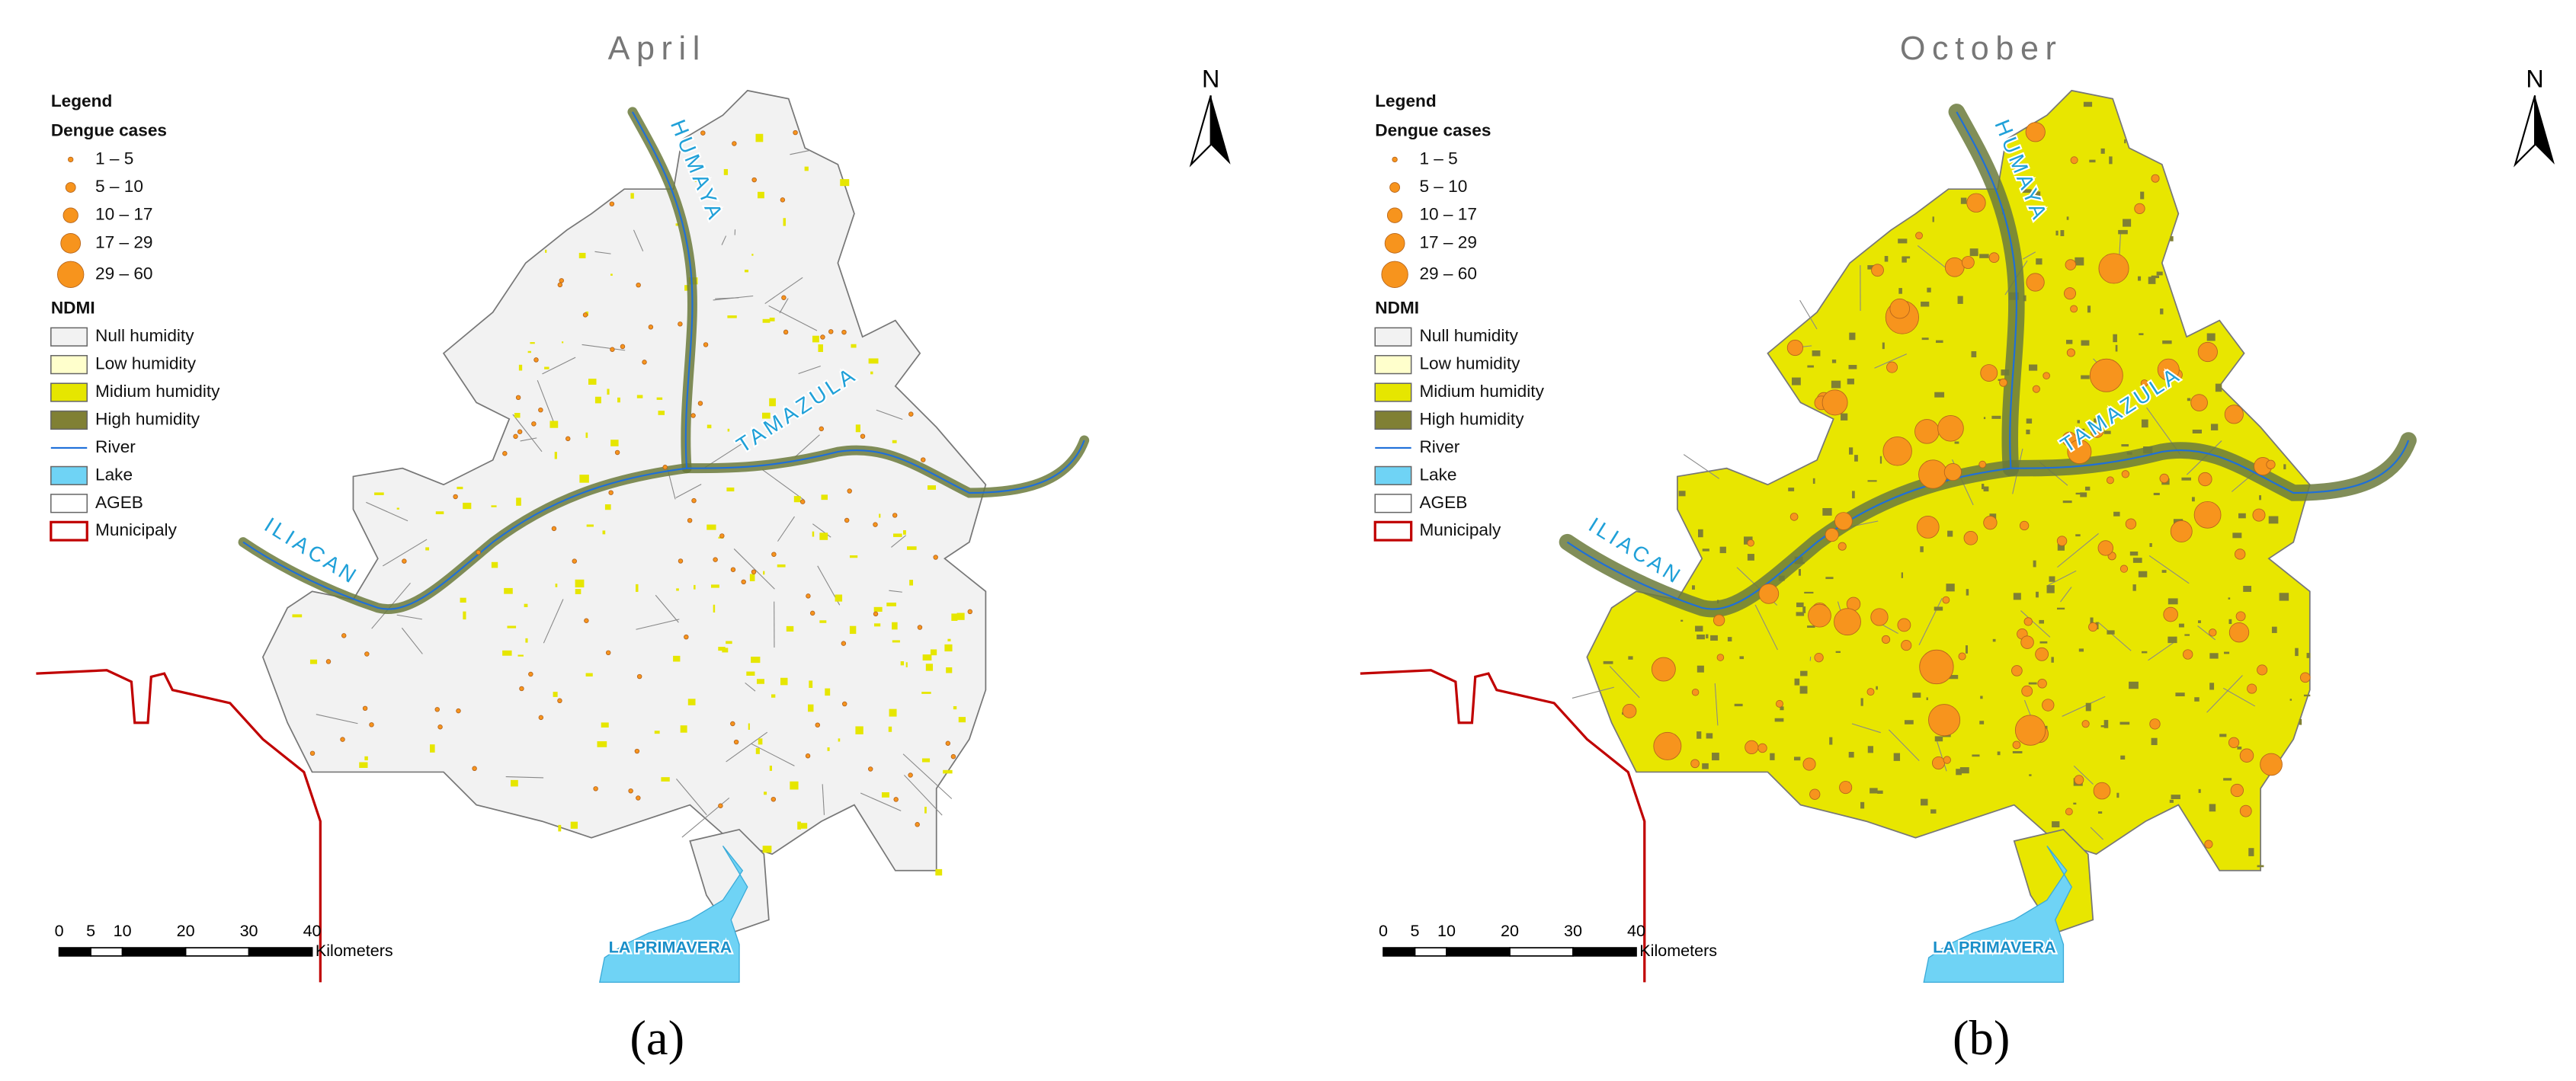 The image size is (2576, 1081). Describe the element at coordinates (1986, 290) in the screenshot. I see `river` at that location.